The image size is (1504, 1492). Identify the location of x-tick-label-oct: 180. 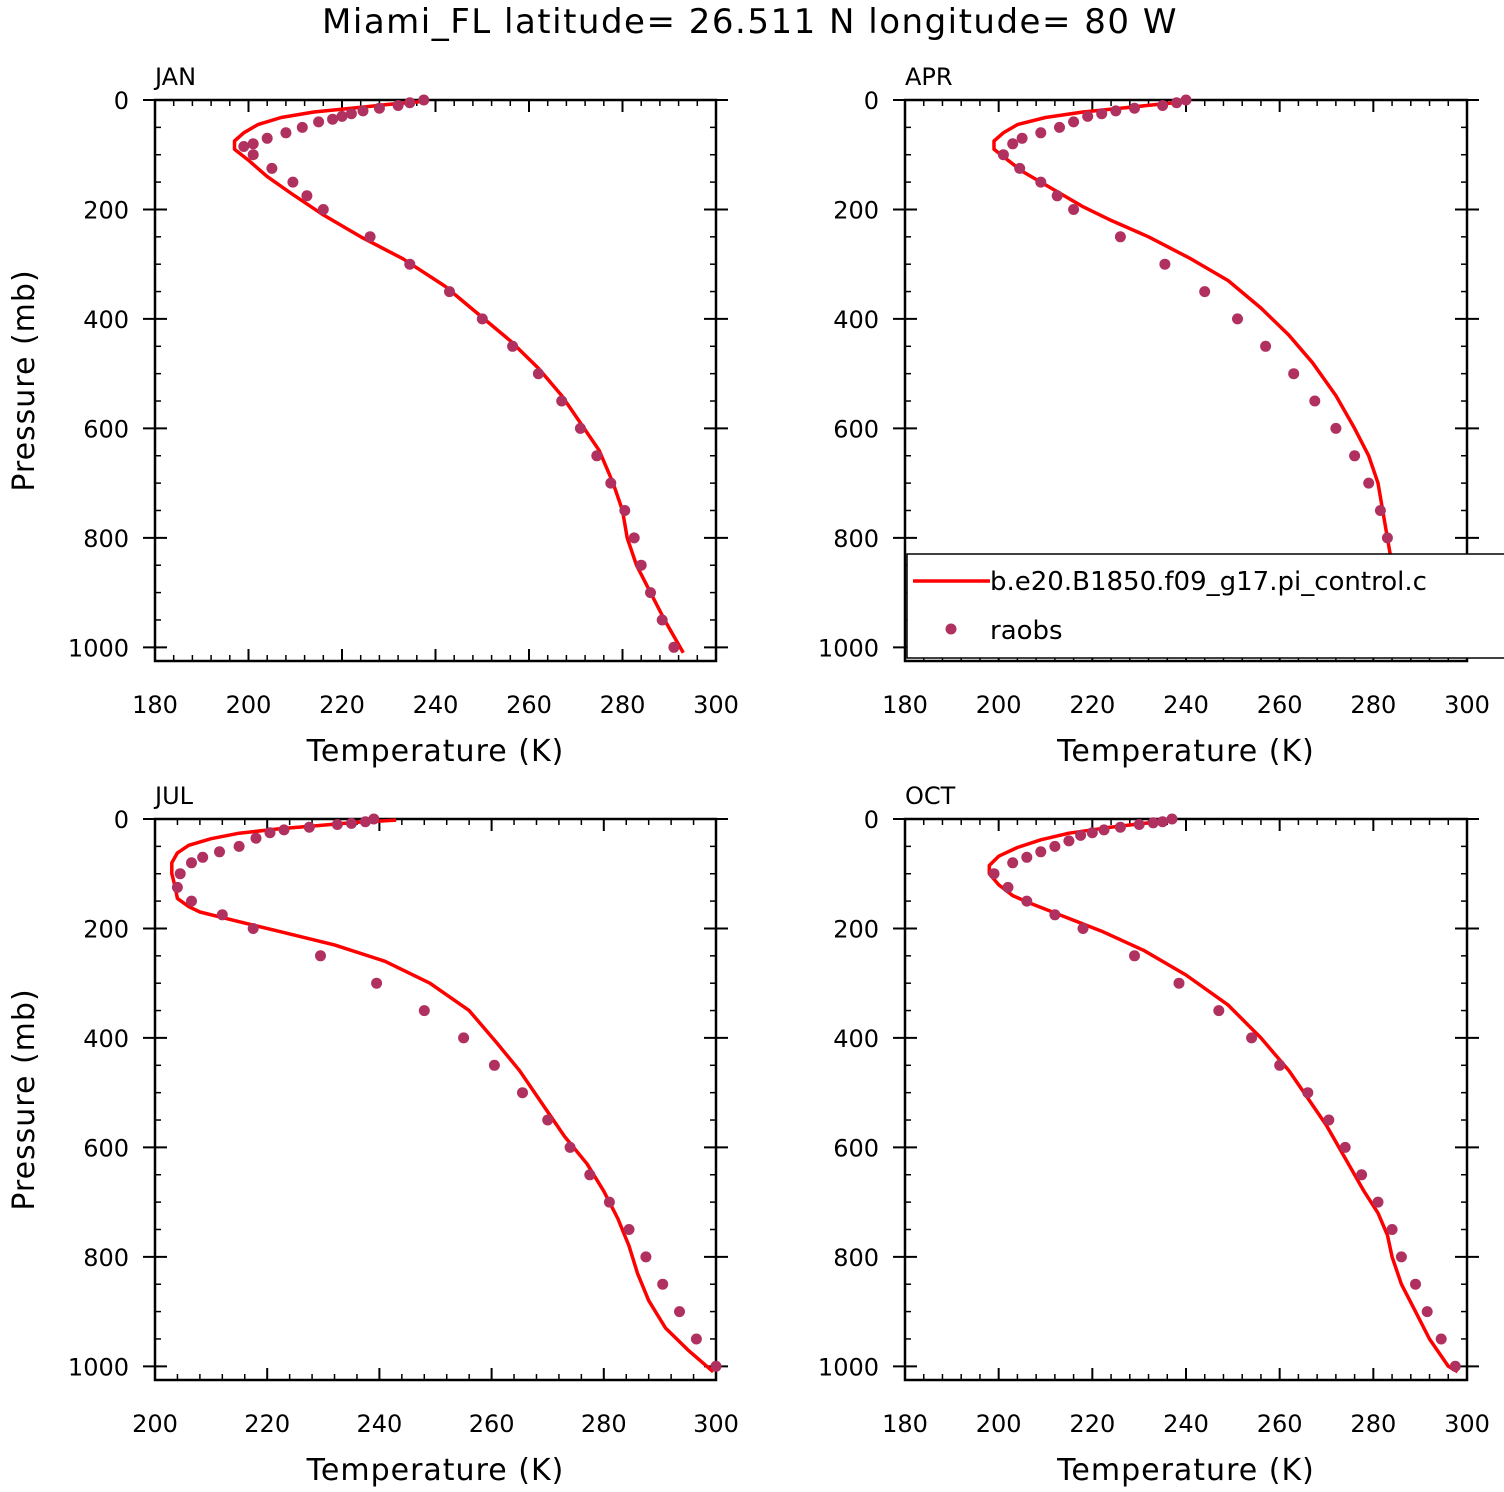
(905, 1424).